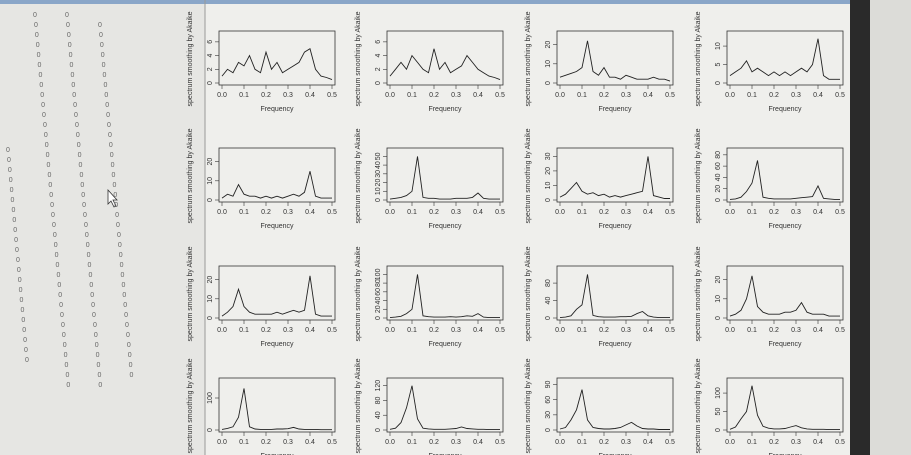 The width and height of the screenshot is (911, 455). I want to click on y-tick-label: 40, so click(378, 301).